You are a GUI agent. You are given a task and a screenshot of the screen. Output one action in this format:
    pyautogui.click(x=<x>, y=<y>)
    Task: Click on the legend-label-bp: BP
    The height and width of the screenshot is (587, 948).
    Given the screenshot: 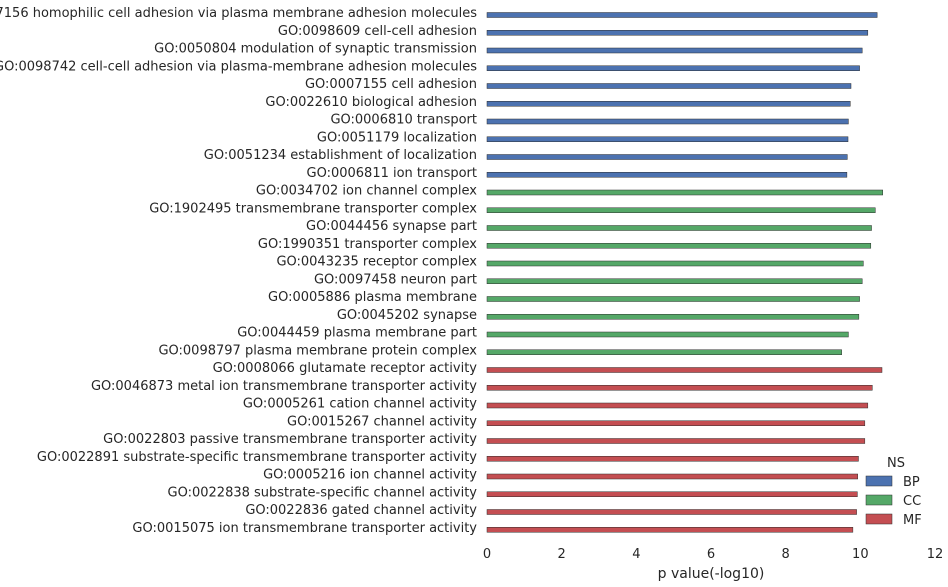 What is the action you would take?
    pyautogui.click(x=911, y=482)
    